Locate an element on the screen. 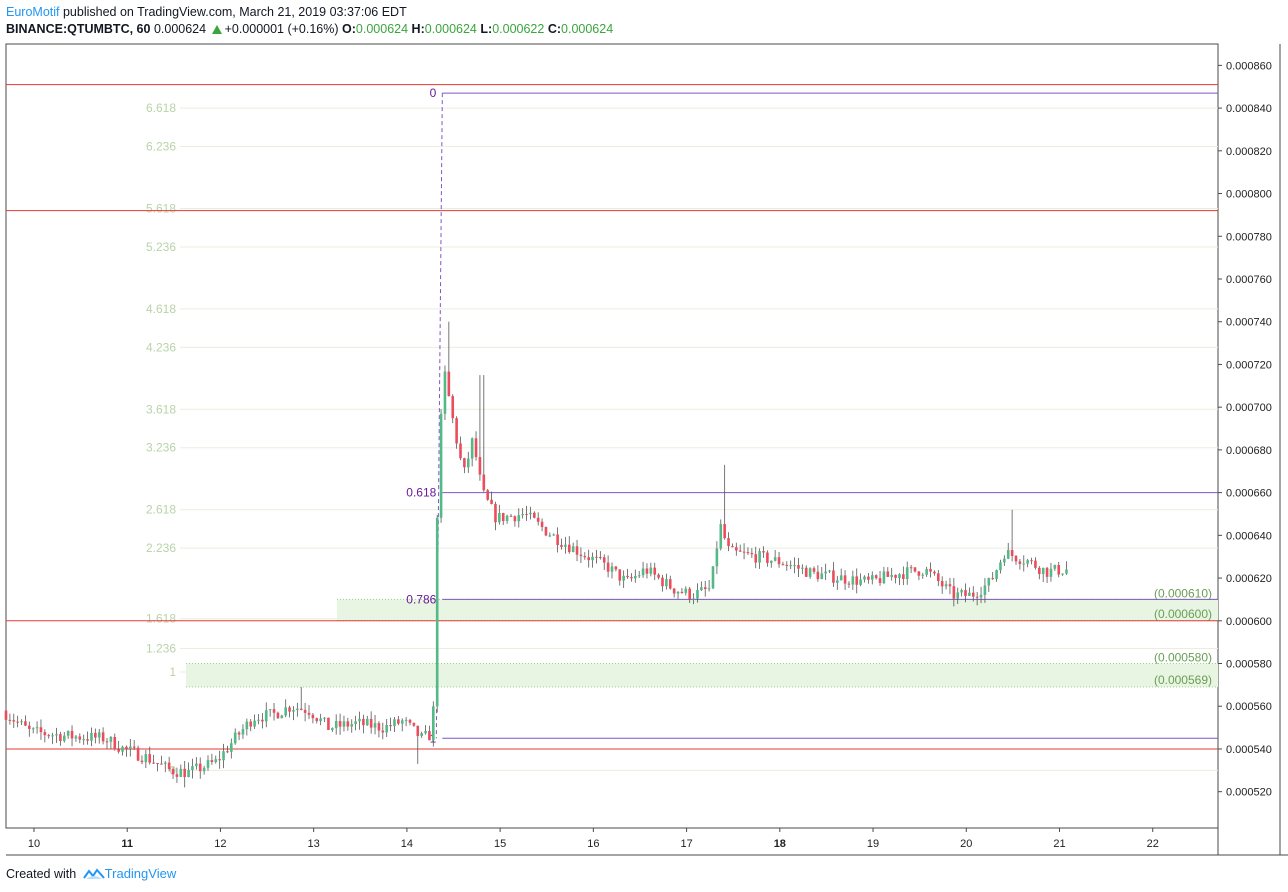 This screenshot has height=892, width=1288. low-value: 0.000622 is located at coordinates (518, 29).